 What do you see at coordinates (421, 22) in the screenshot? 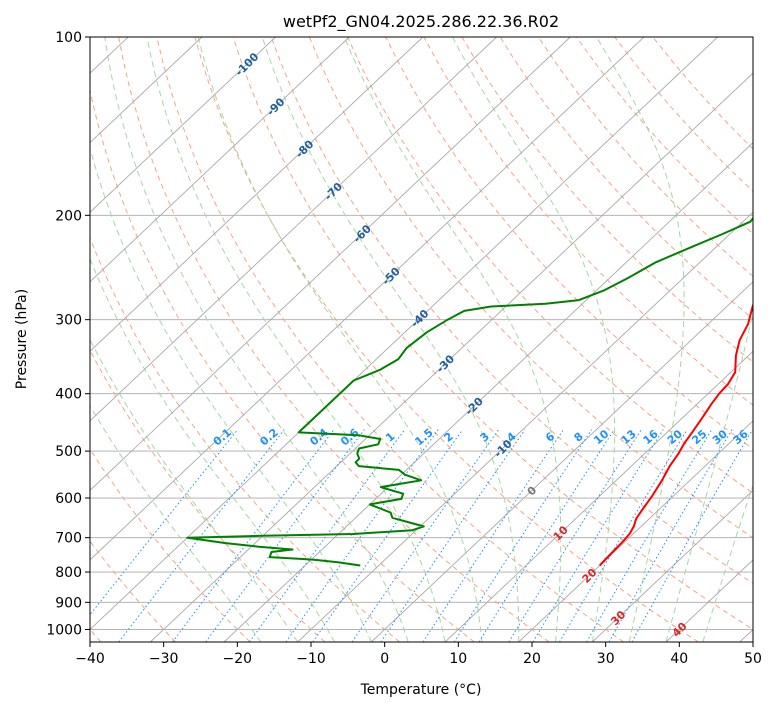
I see `chart-title: wetPf2_GN04.2025.286.22.36.R02` at bounding box center [421, 22].